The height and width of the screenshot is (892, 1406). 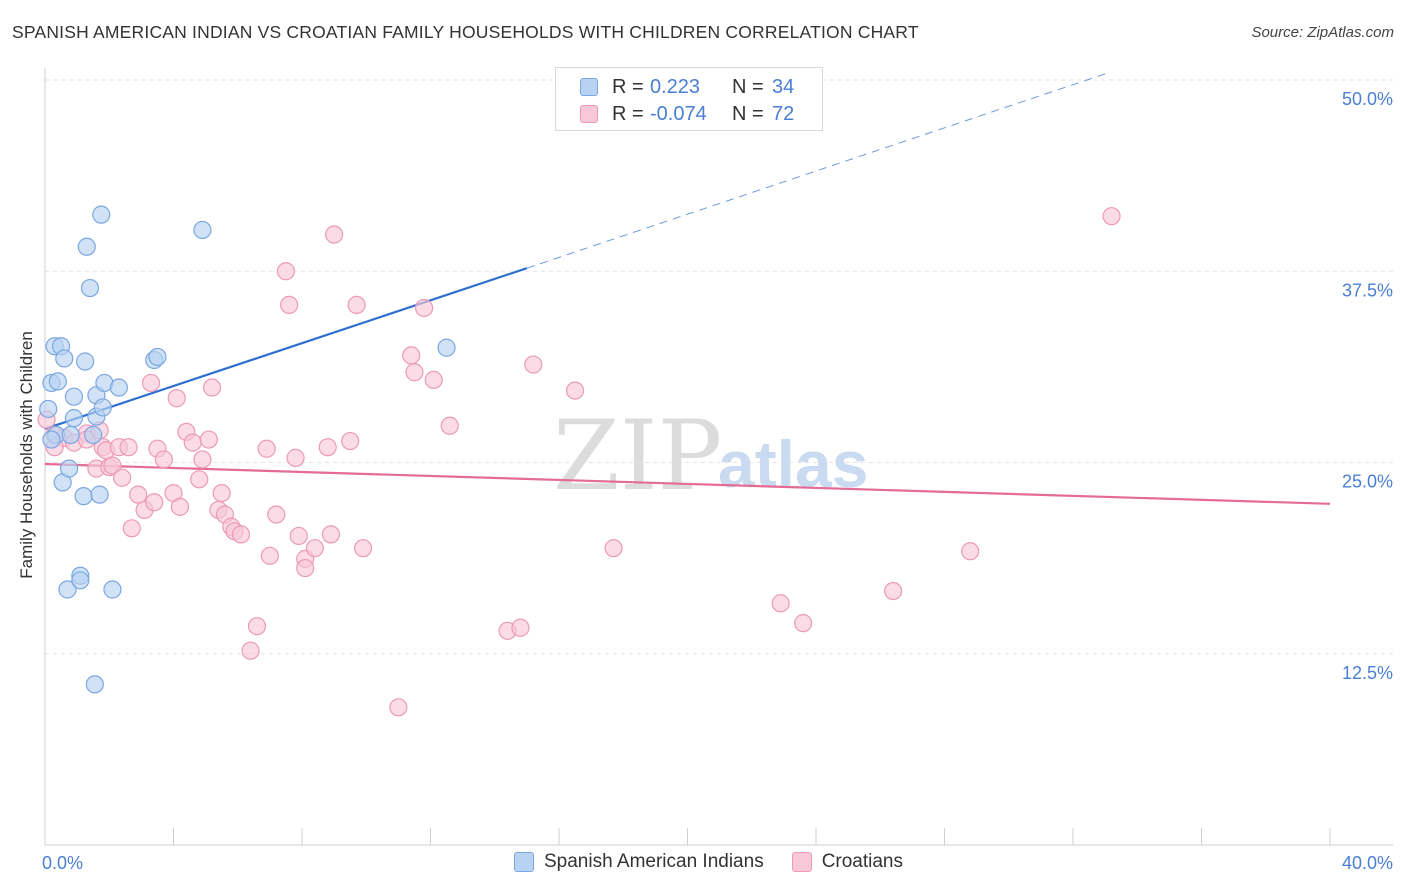 What do you see at coordinates (286, 348) in the screenshot?
I see `trend-line-spanish-american-indians` at bounding box center [286, 348].